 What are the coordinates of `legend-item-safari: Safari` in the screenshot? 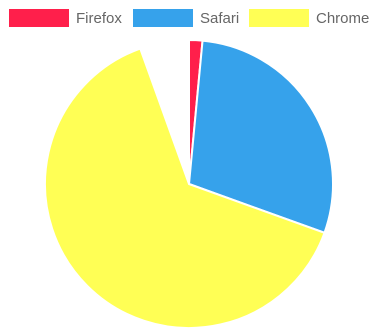 It's located at (186, 18).